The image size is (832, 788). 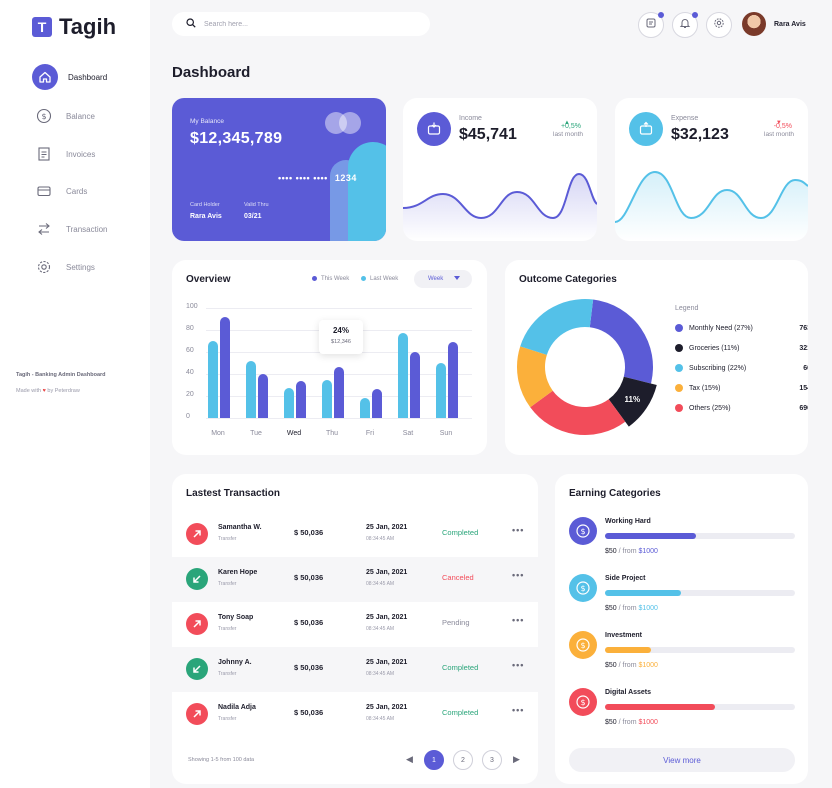 I want to click on messages-button, so click(x=651, y=25).